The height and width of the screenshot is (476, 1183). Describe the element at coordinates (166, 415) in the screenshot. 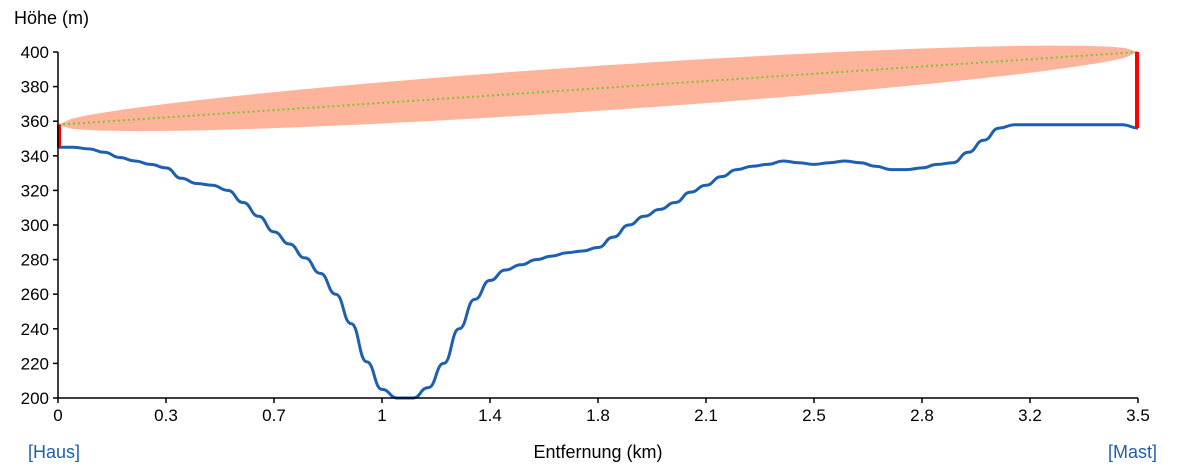

I see `x-tick-label: 0.3` at that location.